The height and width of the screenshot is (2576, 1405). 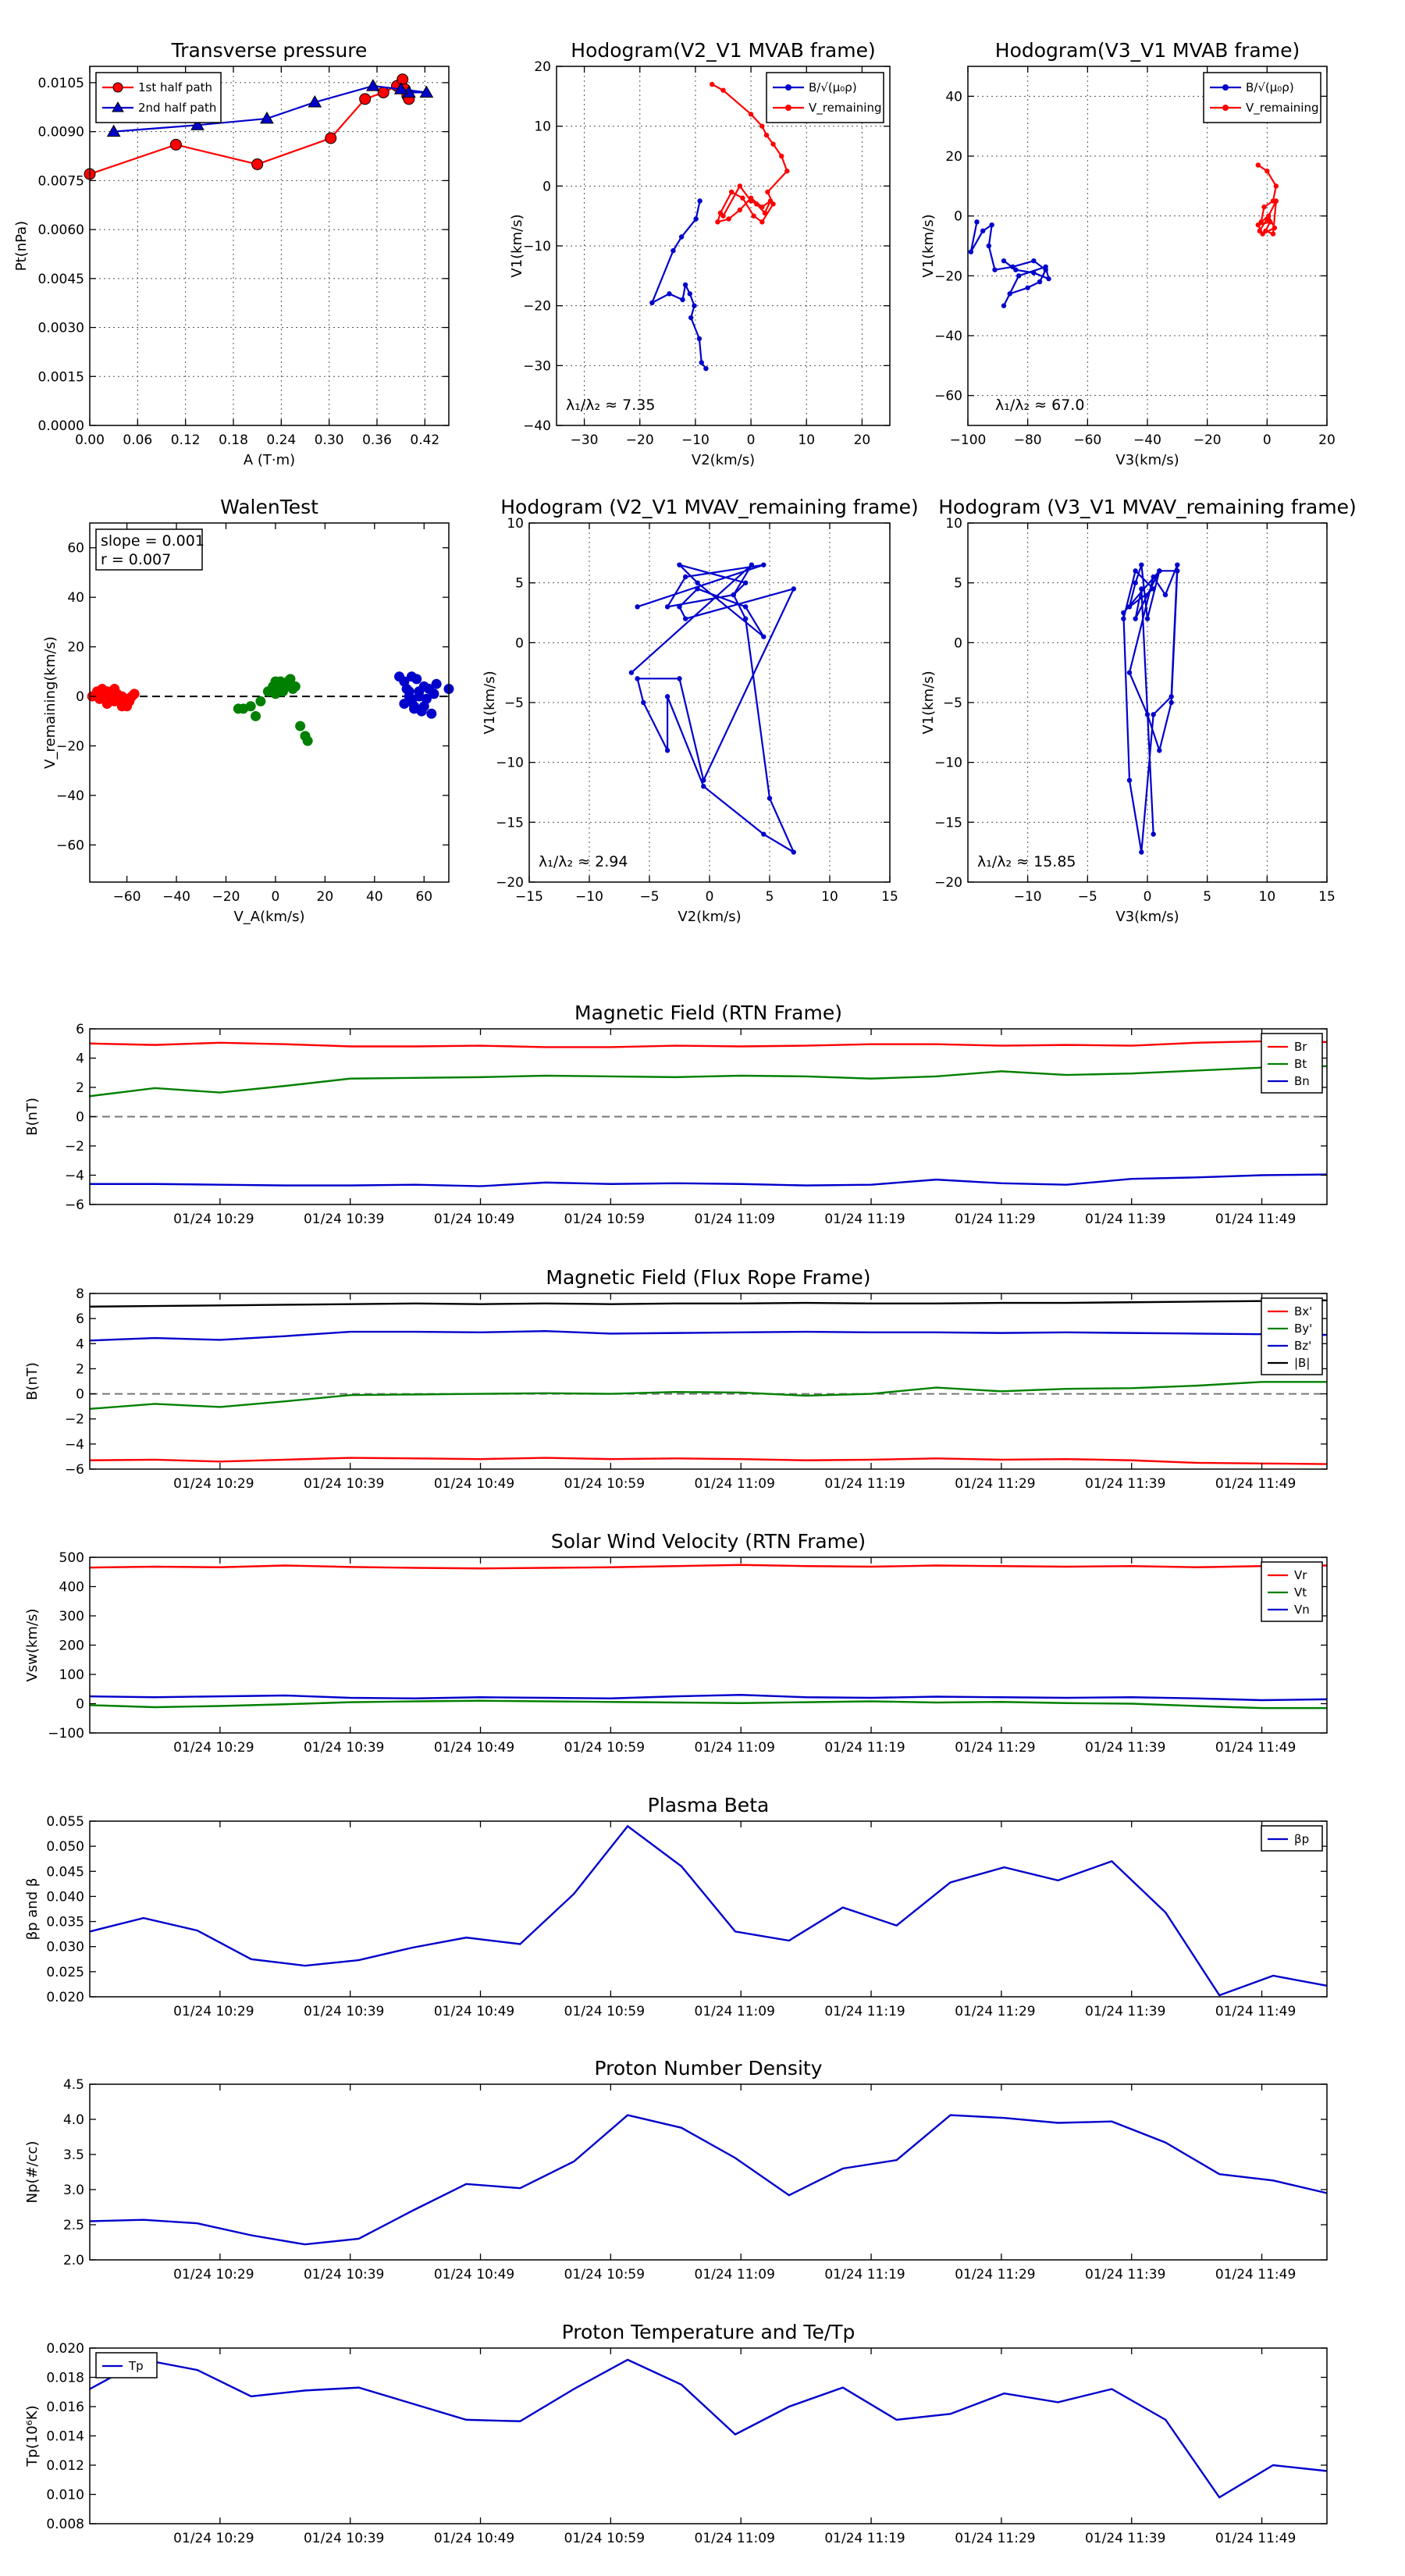 What do you see at coordinates (1148, 507) in the screenshot?
I see `chart-title: Hodogram (V3_V1 MVAV_remaining frame)` at bounding box center [1148, 507].